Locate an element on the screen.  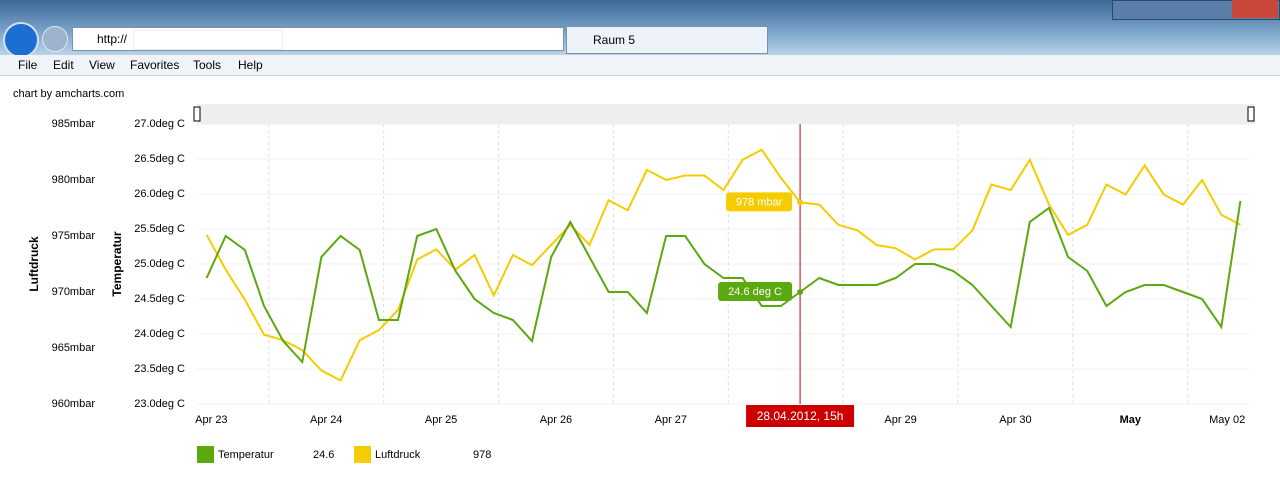
tab: Raum 5 is located at coordinates (667, 40).